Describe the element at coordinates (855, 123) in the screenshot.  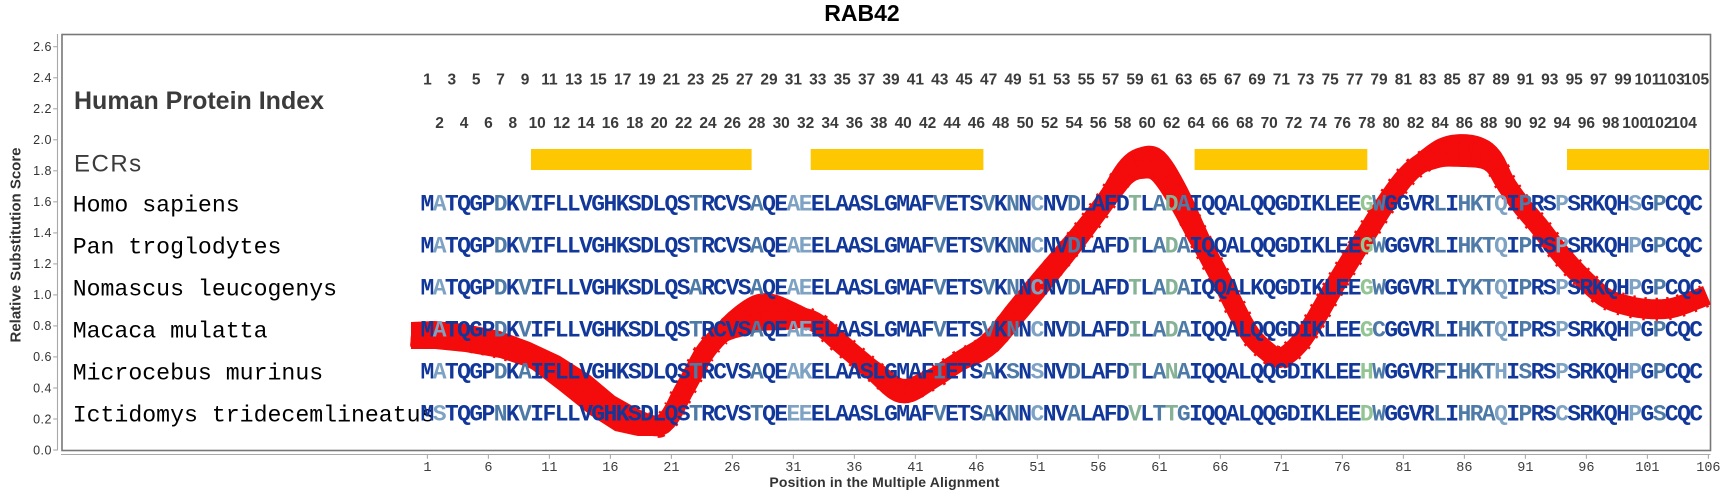
I see `svg-text: 36` at that location.